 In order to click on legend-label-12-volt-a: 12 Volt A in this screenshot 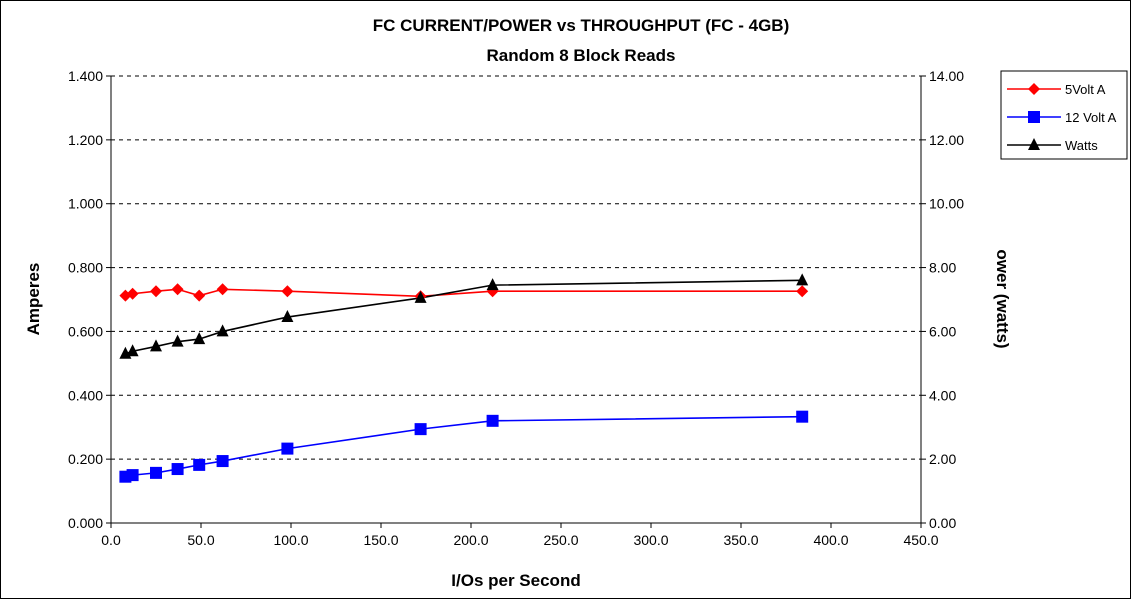, I will do `click(1091, 117)`.